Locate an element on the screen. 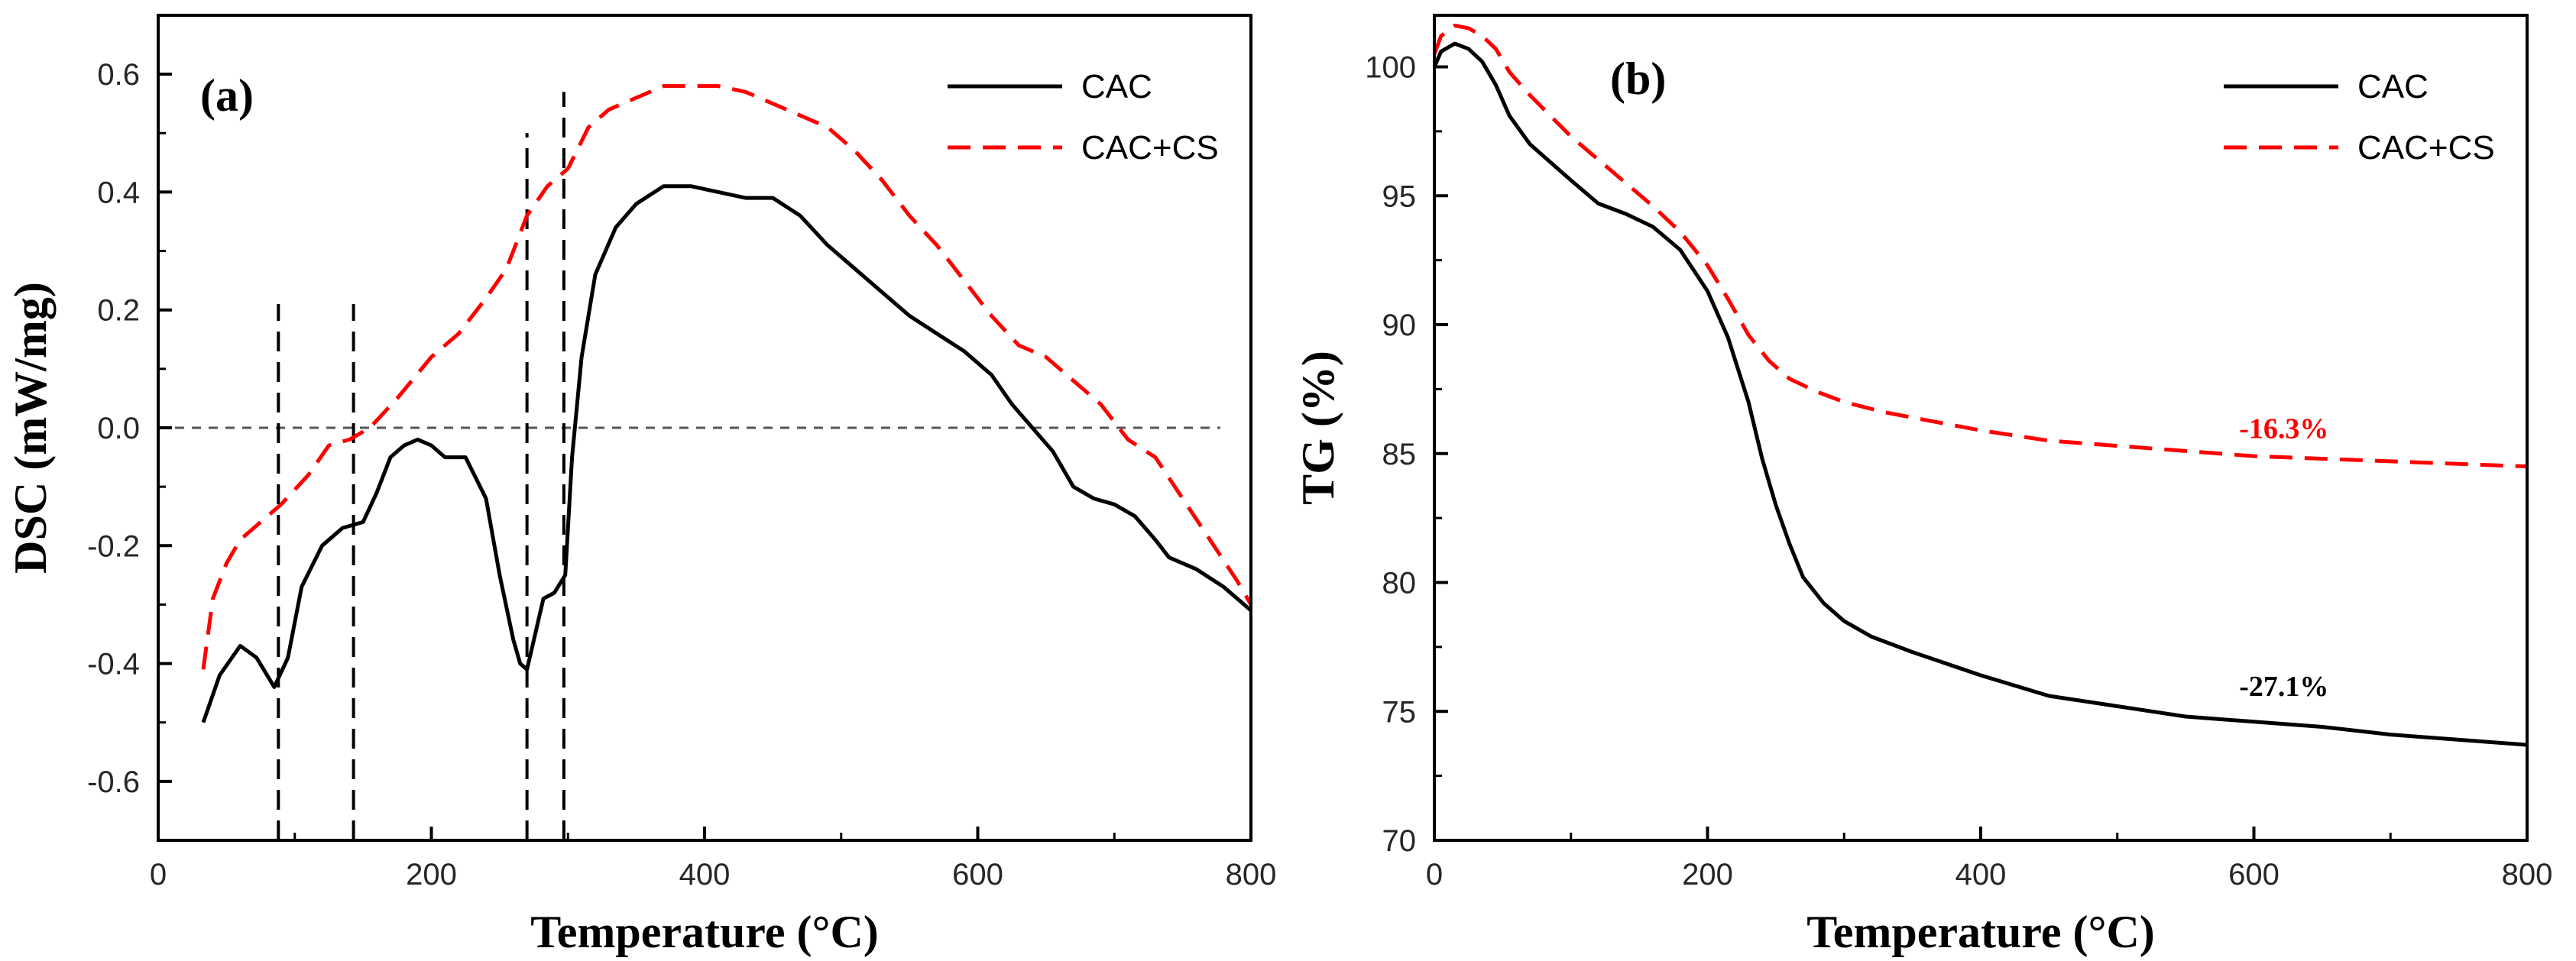 The width and height of the screenshot is (2576, 961). y-tick-label: -0.2 is located at coordinates (114, 546).